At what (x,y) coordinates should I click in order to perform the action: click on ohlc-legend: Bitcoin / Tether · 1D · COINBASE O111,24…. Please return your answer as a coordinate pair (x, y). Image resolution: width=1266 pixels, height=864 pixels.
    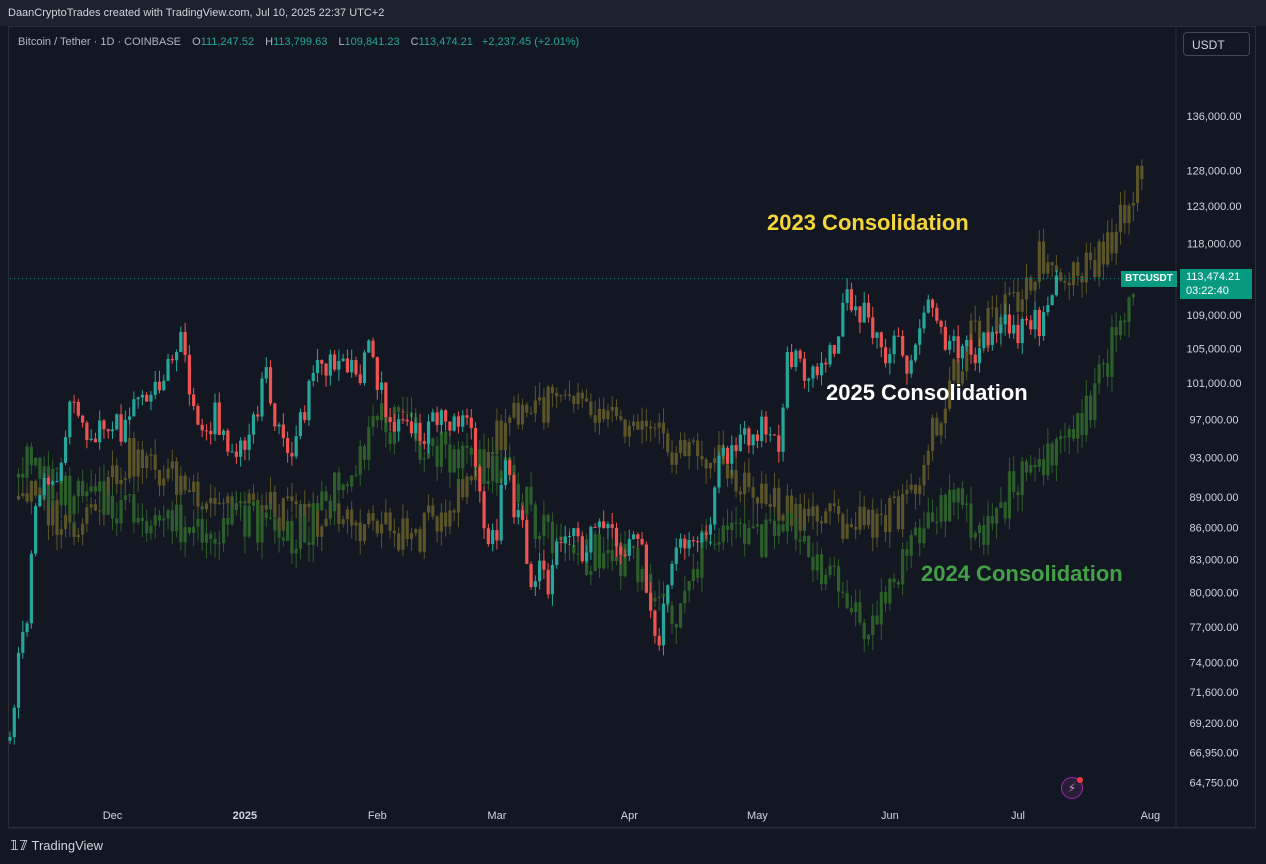
    Looking at the image, I should click on (298, 42).